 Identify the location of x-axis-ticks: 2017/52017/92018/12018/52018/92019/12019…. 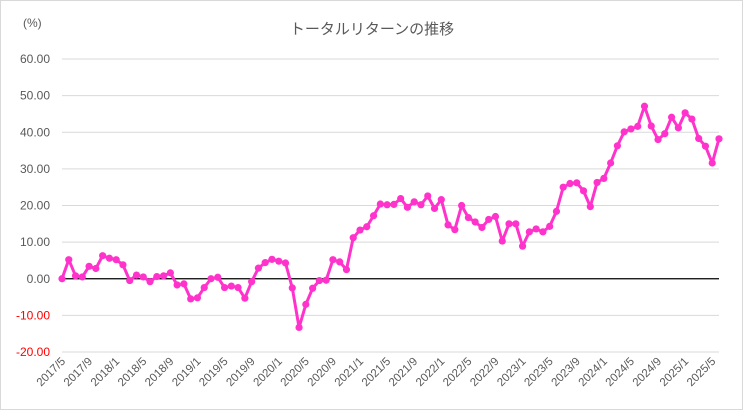
(377, 372).